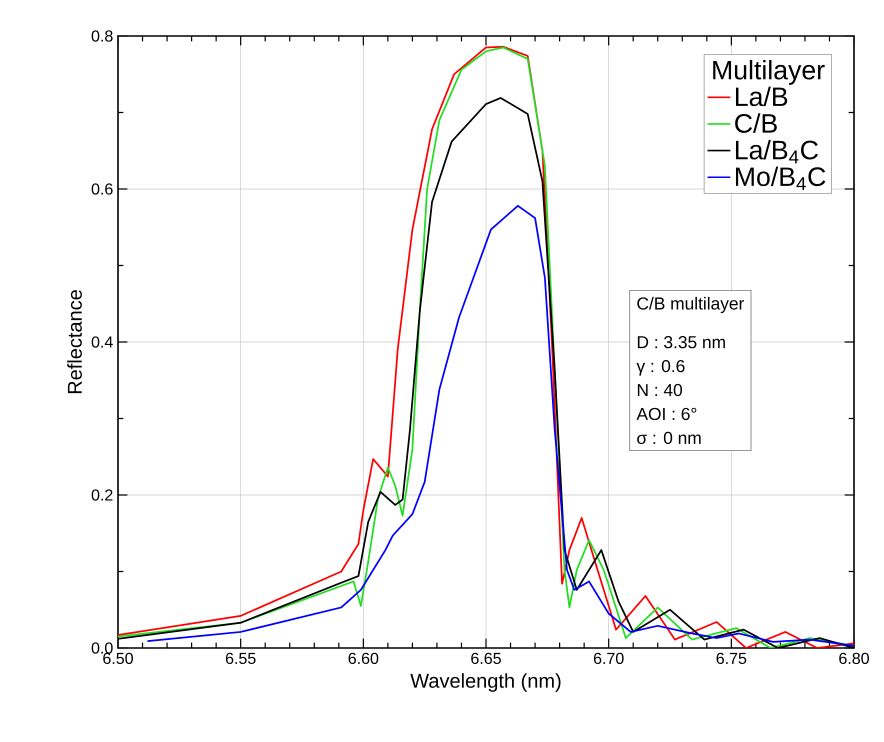 Image resolution: width=884 pixels, height=742 pixels. What do you see at coordinates (777, 152) in the screenshot?
I see `legend-label: La/B$_{4}$C` at bounding box center [777, 152].